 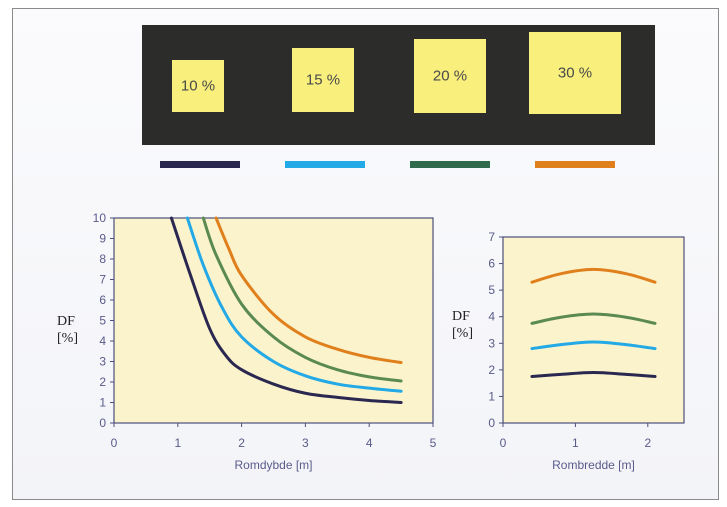 I want to click on y-axis-label-left: DF [%], so click(x=67, y=330).